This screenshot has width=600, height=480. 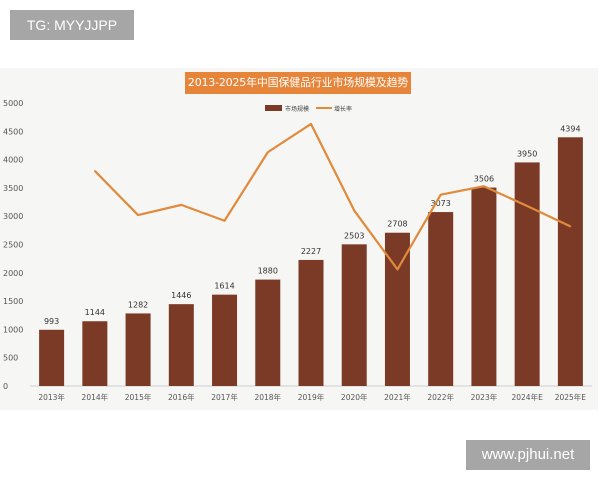 What do you see at coordinates (181, 295) in the screenshot?
I see `bar-value-label: 1446` at bounding box center [181, 295].